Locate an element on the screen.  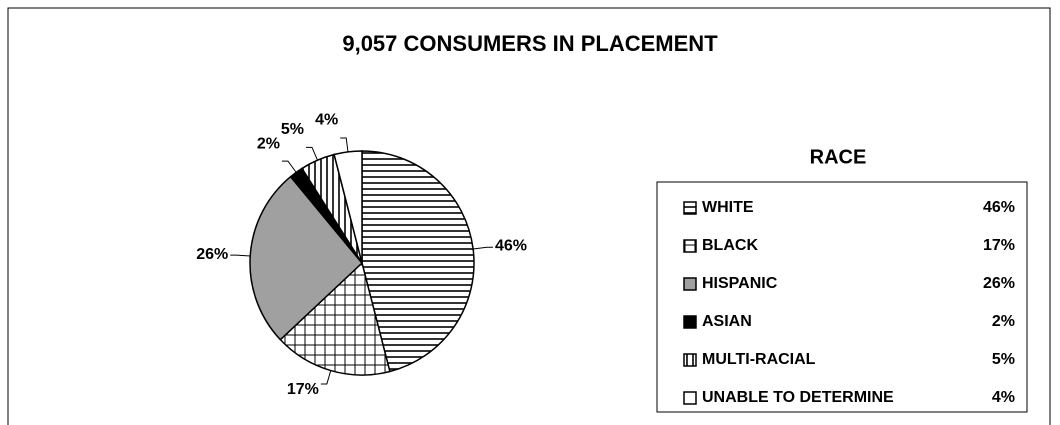
legend-title: RACE is located at coordinates (838, 157).